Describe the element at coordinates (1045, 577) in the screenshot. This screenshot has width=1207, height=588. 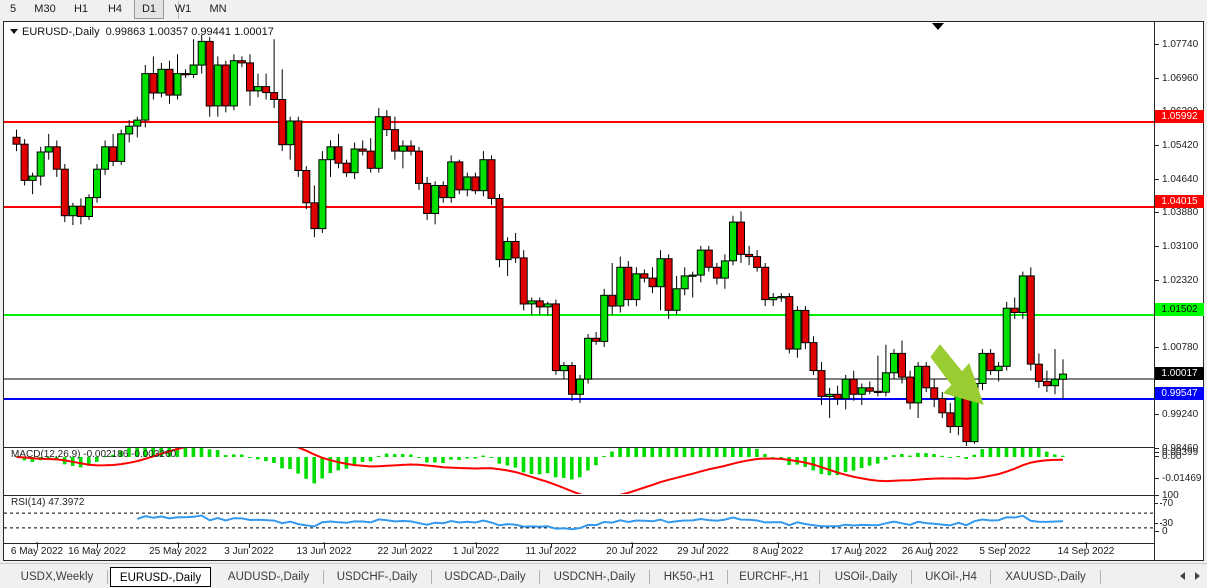
I see `symbol-tab-xauusddaily: XAUUSD-,Daily` at that location.